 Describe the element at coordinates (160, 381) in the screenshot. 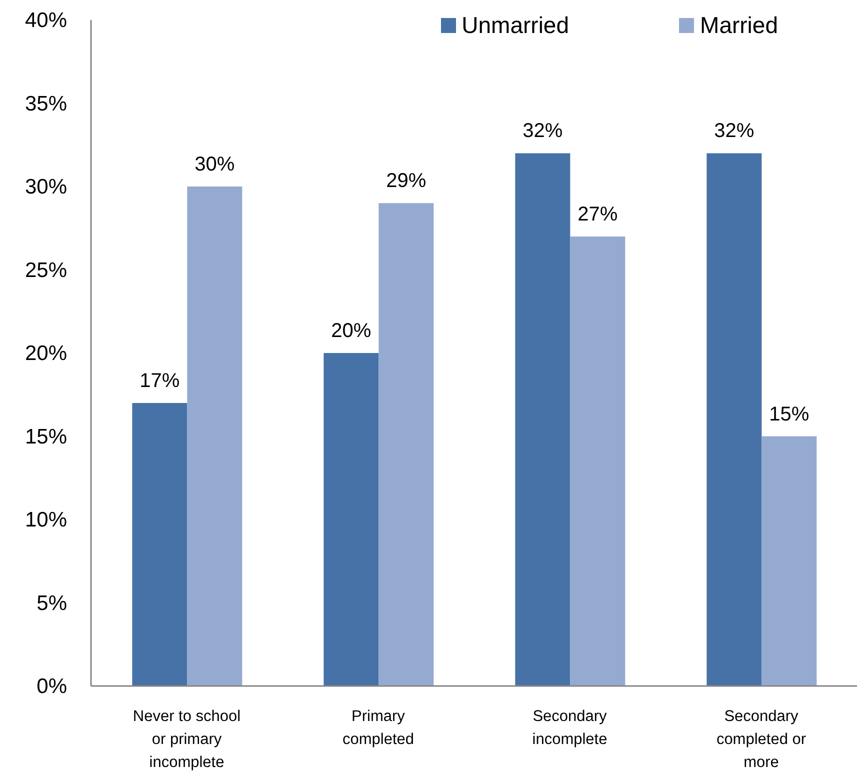

I see `data-label: 17%` at that location.